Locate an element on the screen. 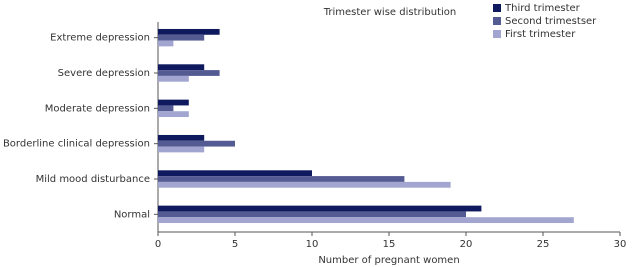 The height and width of the screenshot is (267, 632). y-tick-label: Normal is located at coordinates (132, 214).